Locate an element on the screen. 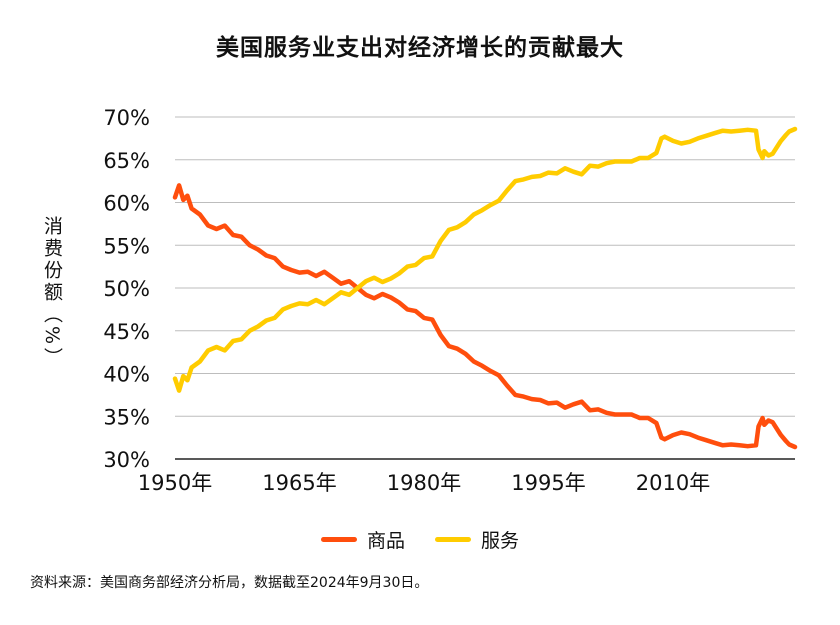 Image resolution: width=840 pixels, height=625 pixels. x-tick-label: 1950年 is located at coordinates (175, 483).